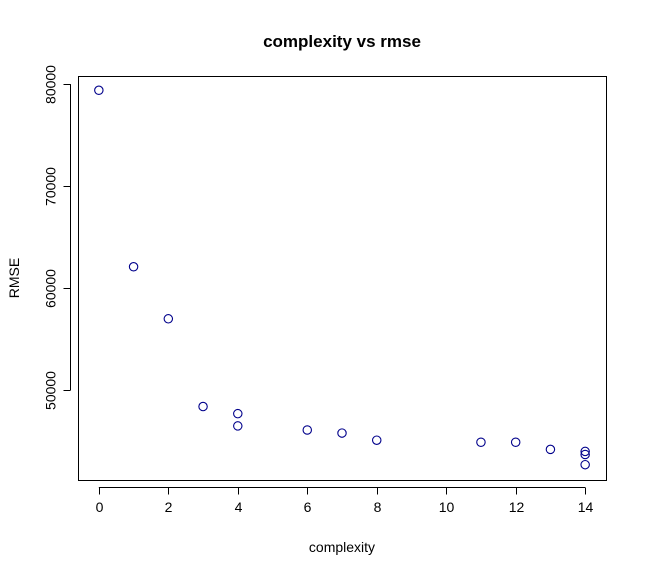 The height and width of the screenshot is (575, 647). I want to click on x-axis-label: complexity, so click(342, 547).